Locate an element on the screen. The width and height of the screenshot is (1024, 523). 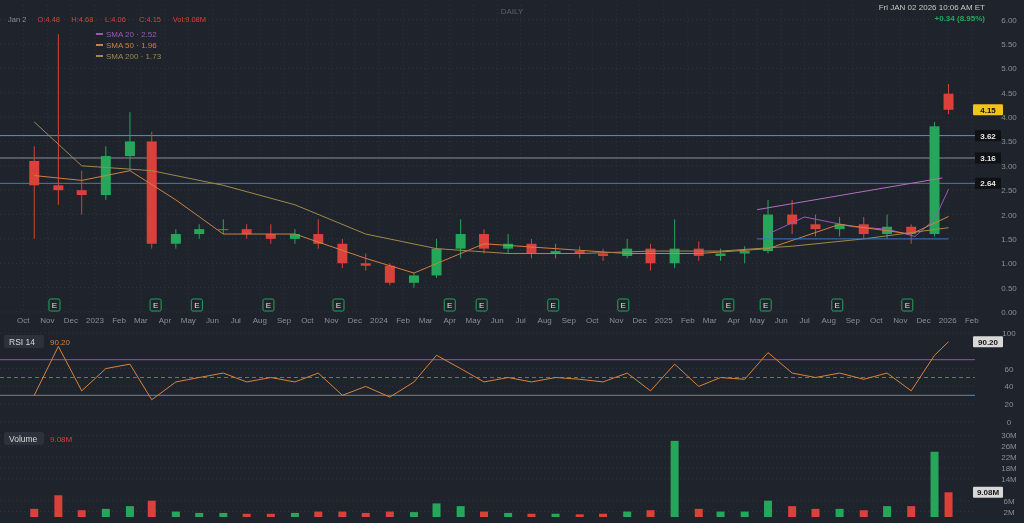
y-tick-label: 26M is located at coordinates (1009, 447).